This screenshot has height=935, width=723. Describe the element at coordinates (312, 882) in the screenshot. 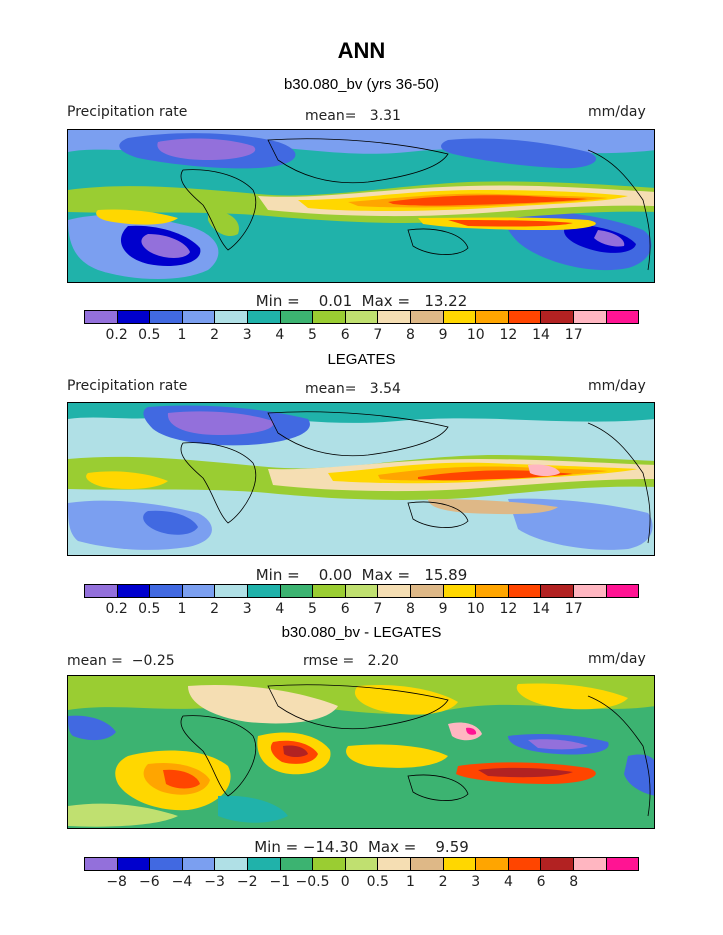

I see `colorbar-tick-label: −0.5` at that location.